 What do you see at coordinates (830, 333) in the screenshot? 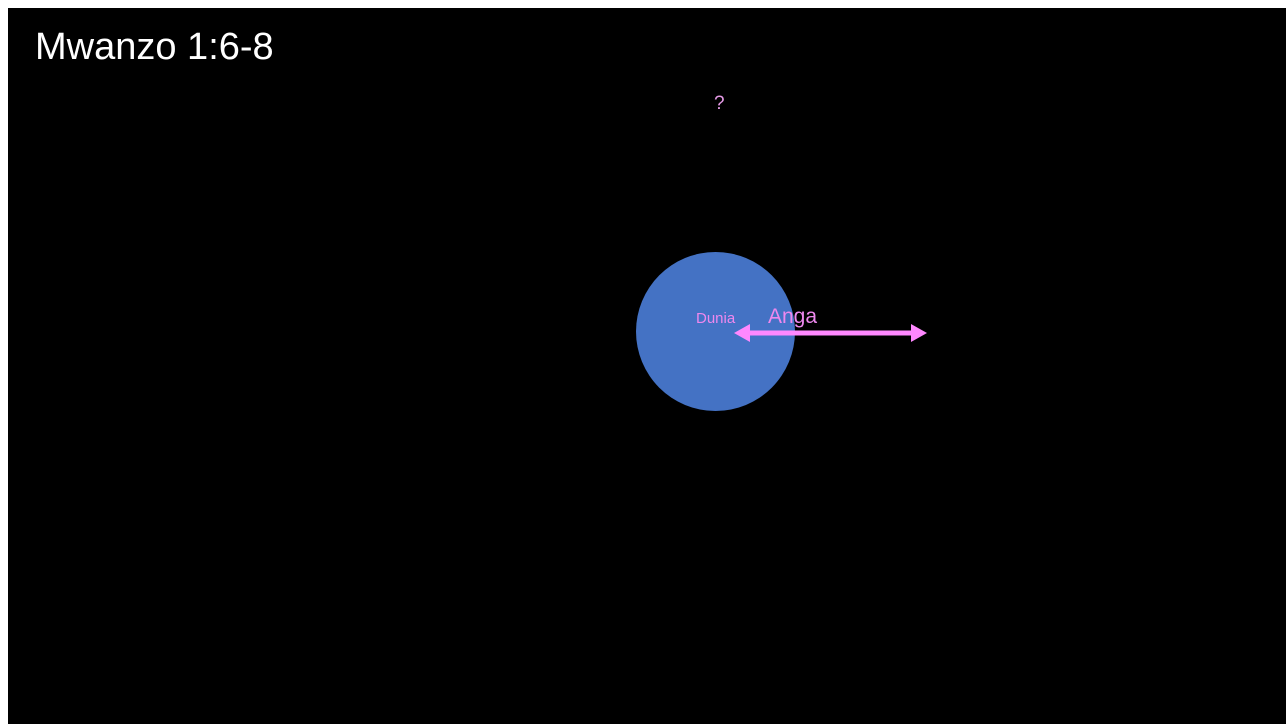
I see `double-headed-arrow-icon` at bounding box center [830, 333].